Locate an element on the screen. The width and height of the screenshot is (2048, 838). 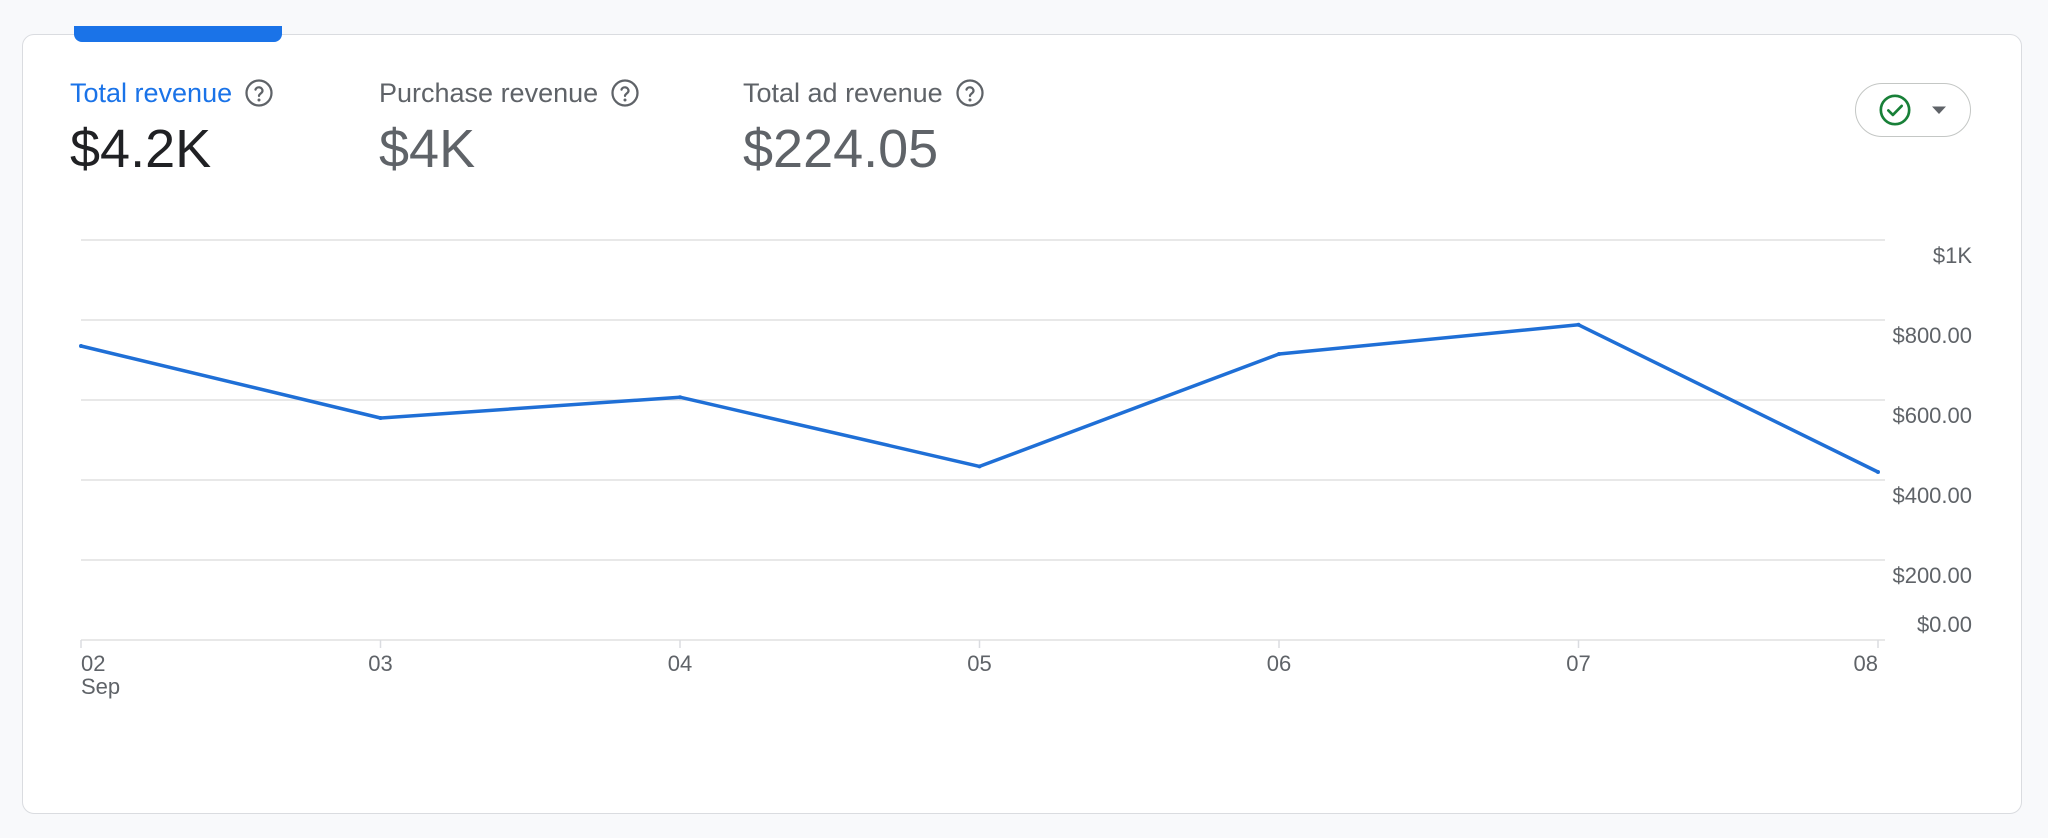
metric-label: Purchase revenue is located at coordinates (489, 92).